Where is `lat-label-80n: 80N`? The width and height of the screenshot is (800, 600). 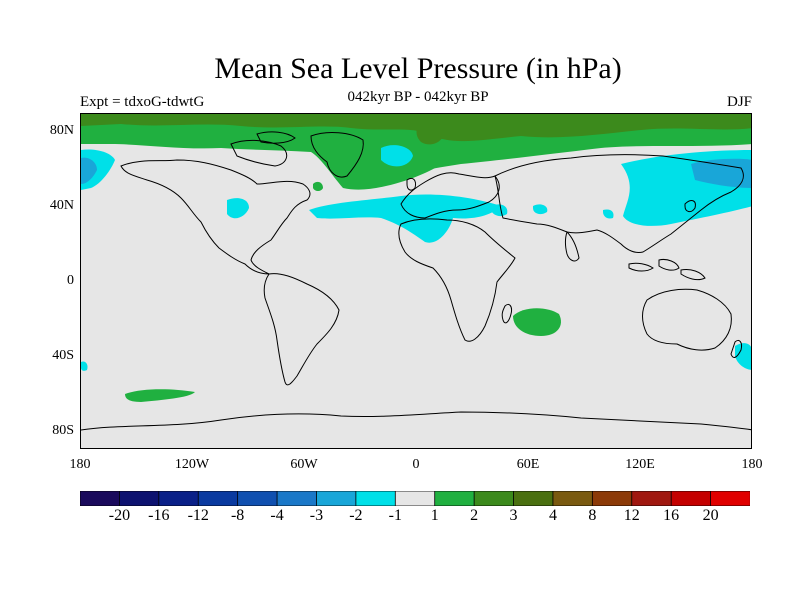 lat-label-80n: 80N is located at coordinates (61, 130).